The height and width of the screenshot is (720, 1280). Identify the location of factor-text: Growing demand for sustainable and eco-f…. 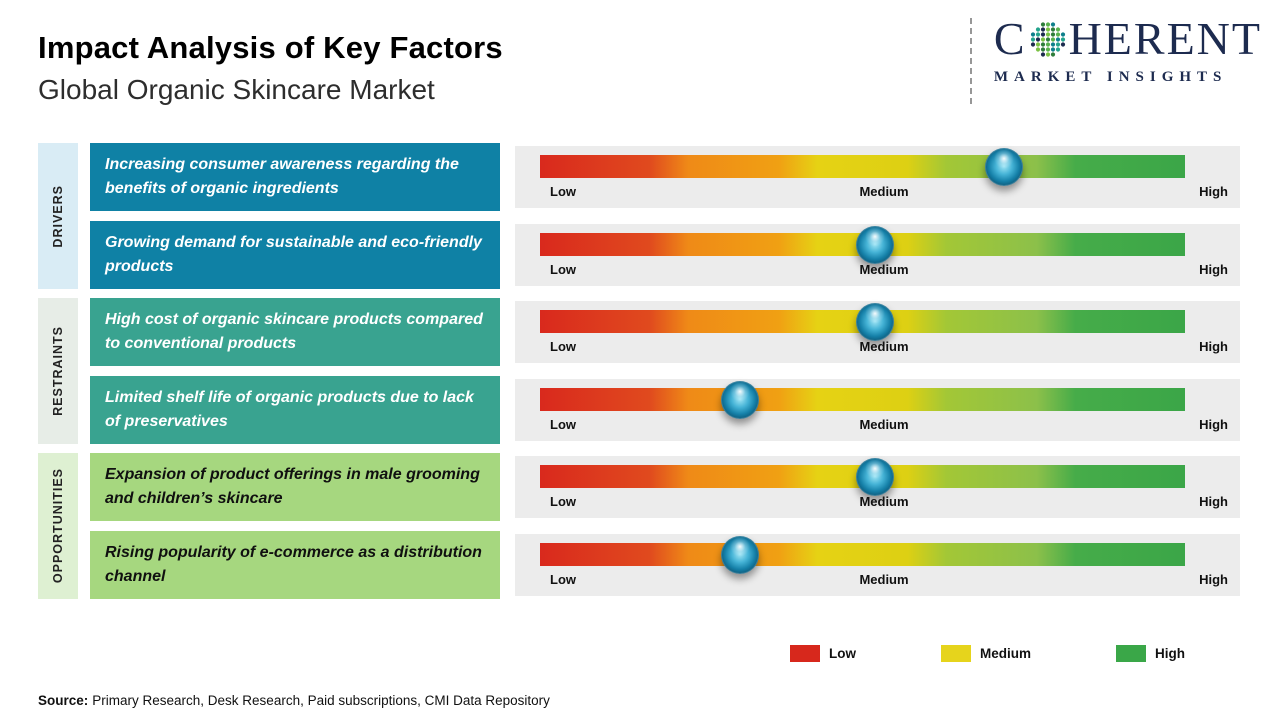
(293, 254).